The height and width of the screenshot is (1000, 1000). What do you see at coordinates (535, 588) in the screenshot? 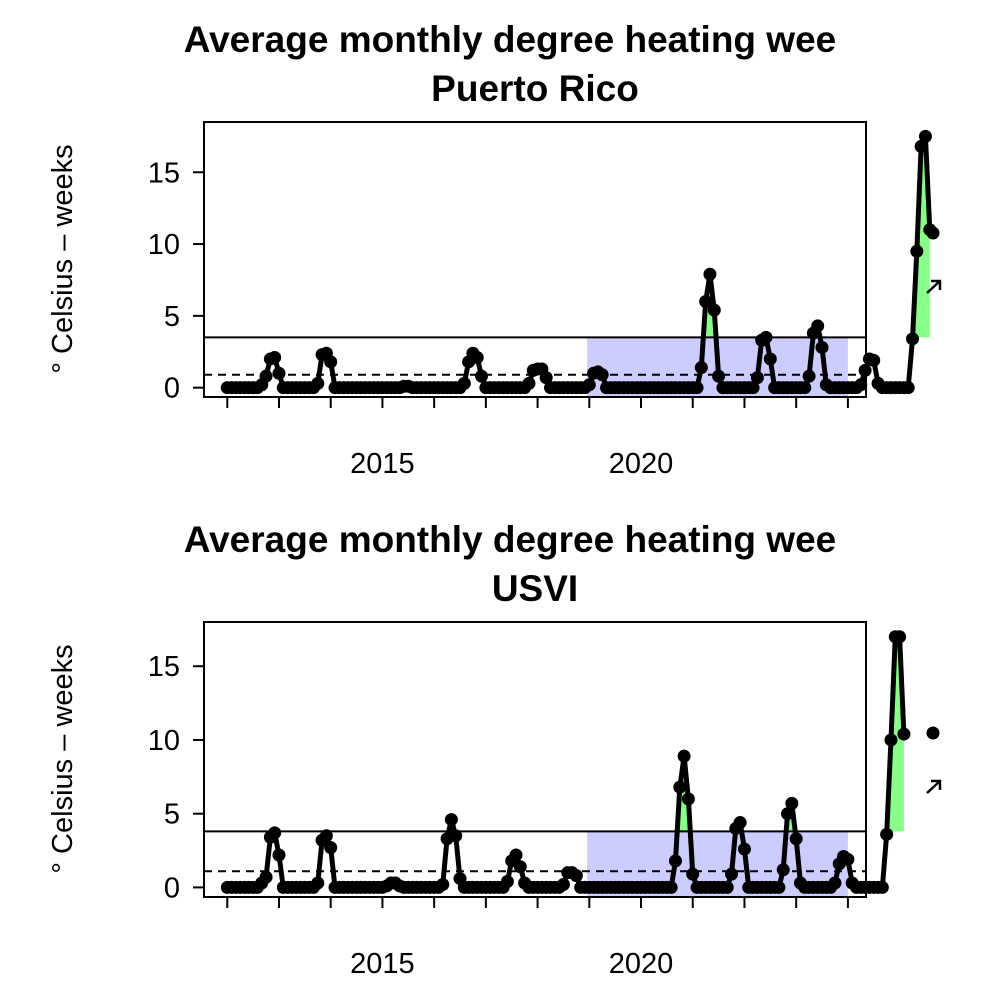
I see `chart-subtitle: USVI` at bounding box center [535, 588].